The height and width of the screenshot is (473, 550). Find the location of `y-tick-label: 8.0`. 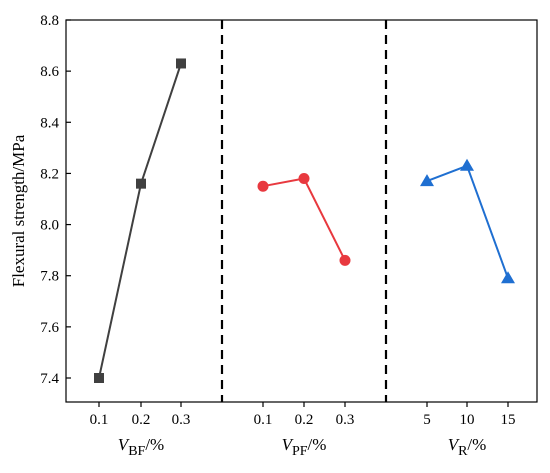

y-tick-label: 8.0 is located at coordinates (49, 226).